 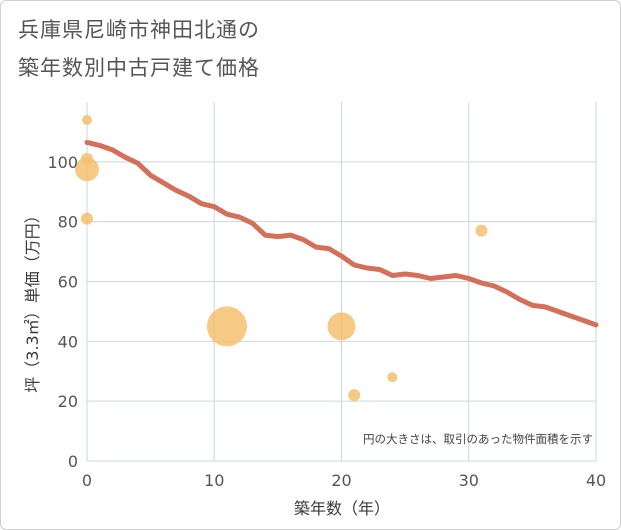 I want to click on x-tick-label: 0, so click(x=87, y=480).